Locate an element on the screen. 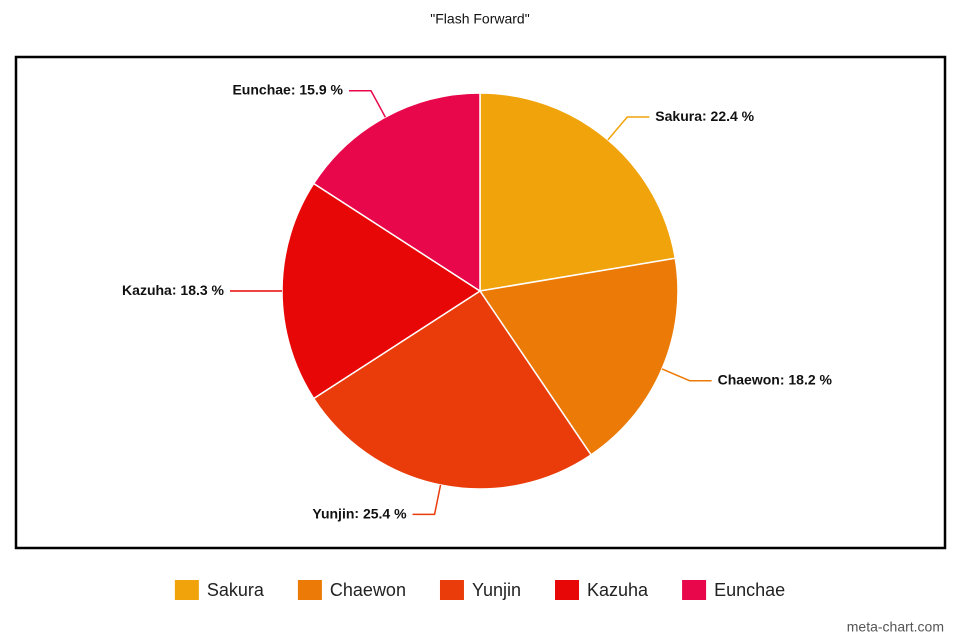 This screenshot has height=640, width=960. legend-label: Chaewon is located at coordinates (368, 590).